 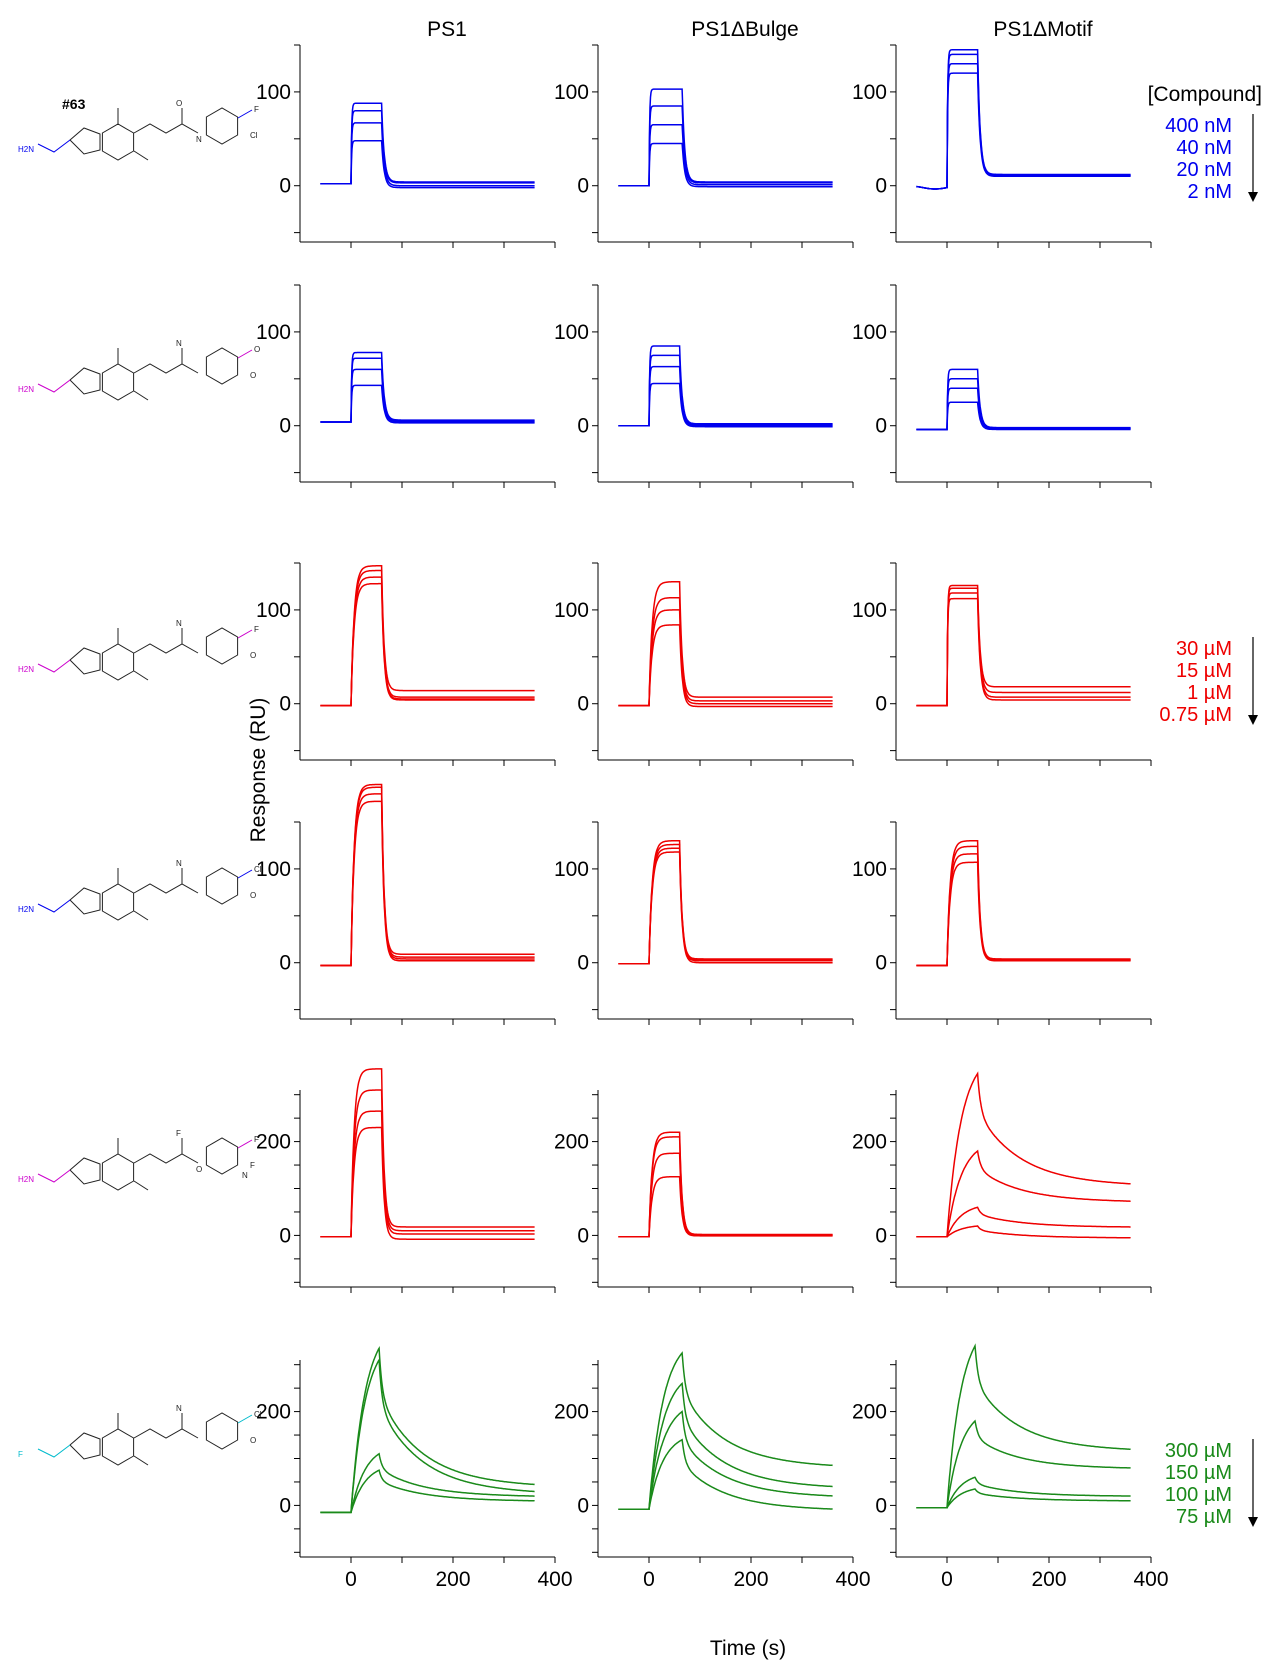 I want to click on panel-r3-ps1-motif: 0 100, so click(x=1002, y=664).